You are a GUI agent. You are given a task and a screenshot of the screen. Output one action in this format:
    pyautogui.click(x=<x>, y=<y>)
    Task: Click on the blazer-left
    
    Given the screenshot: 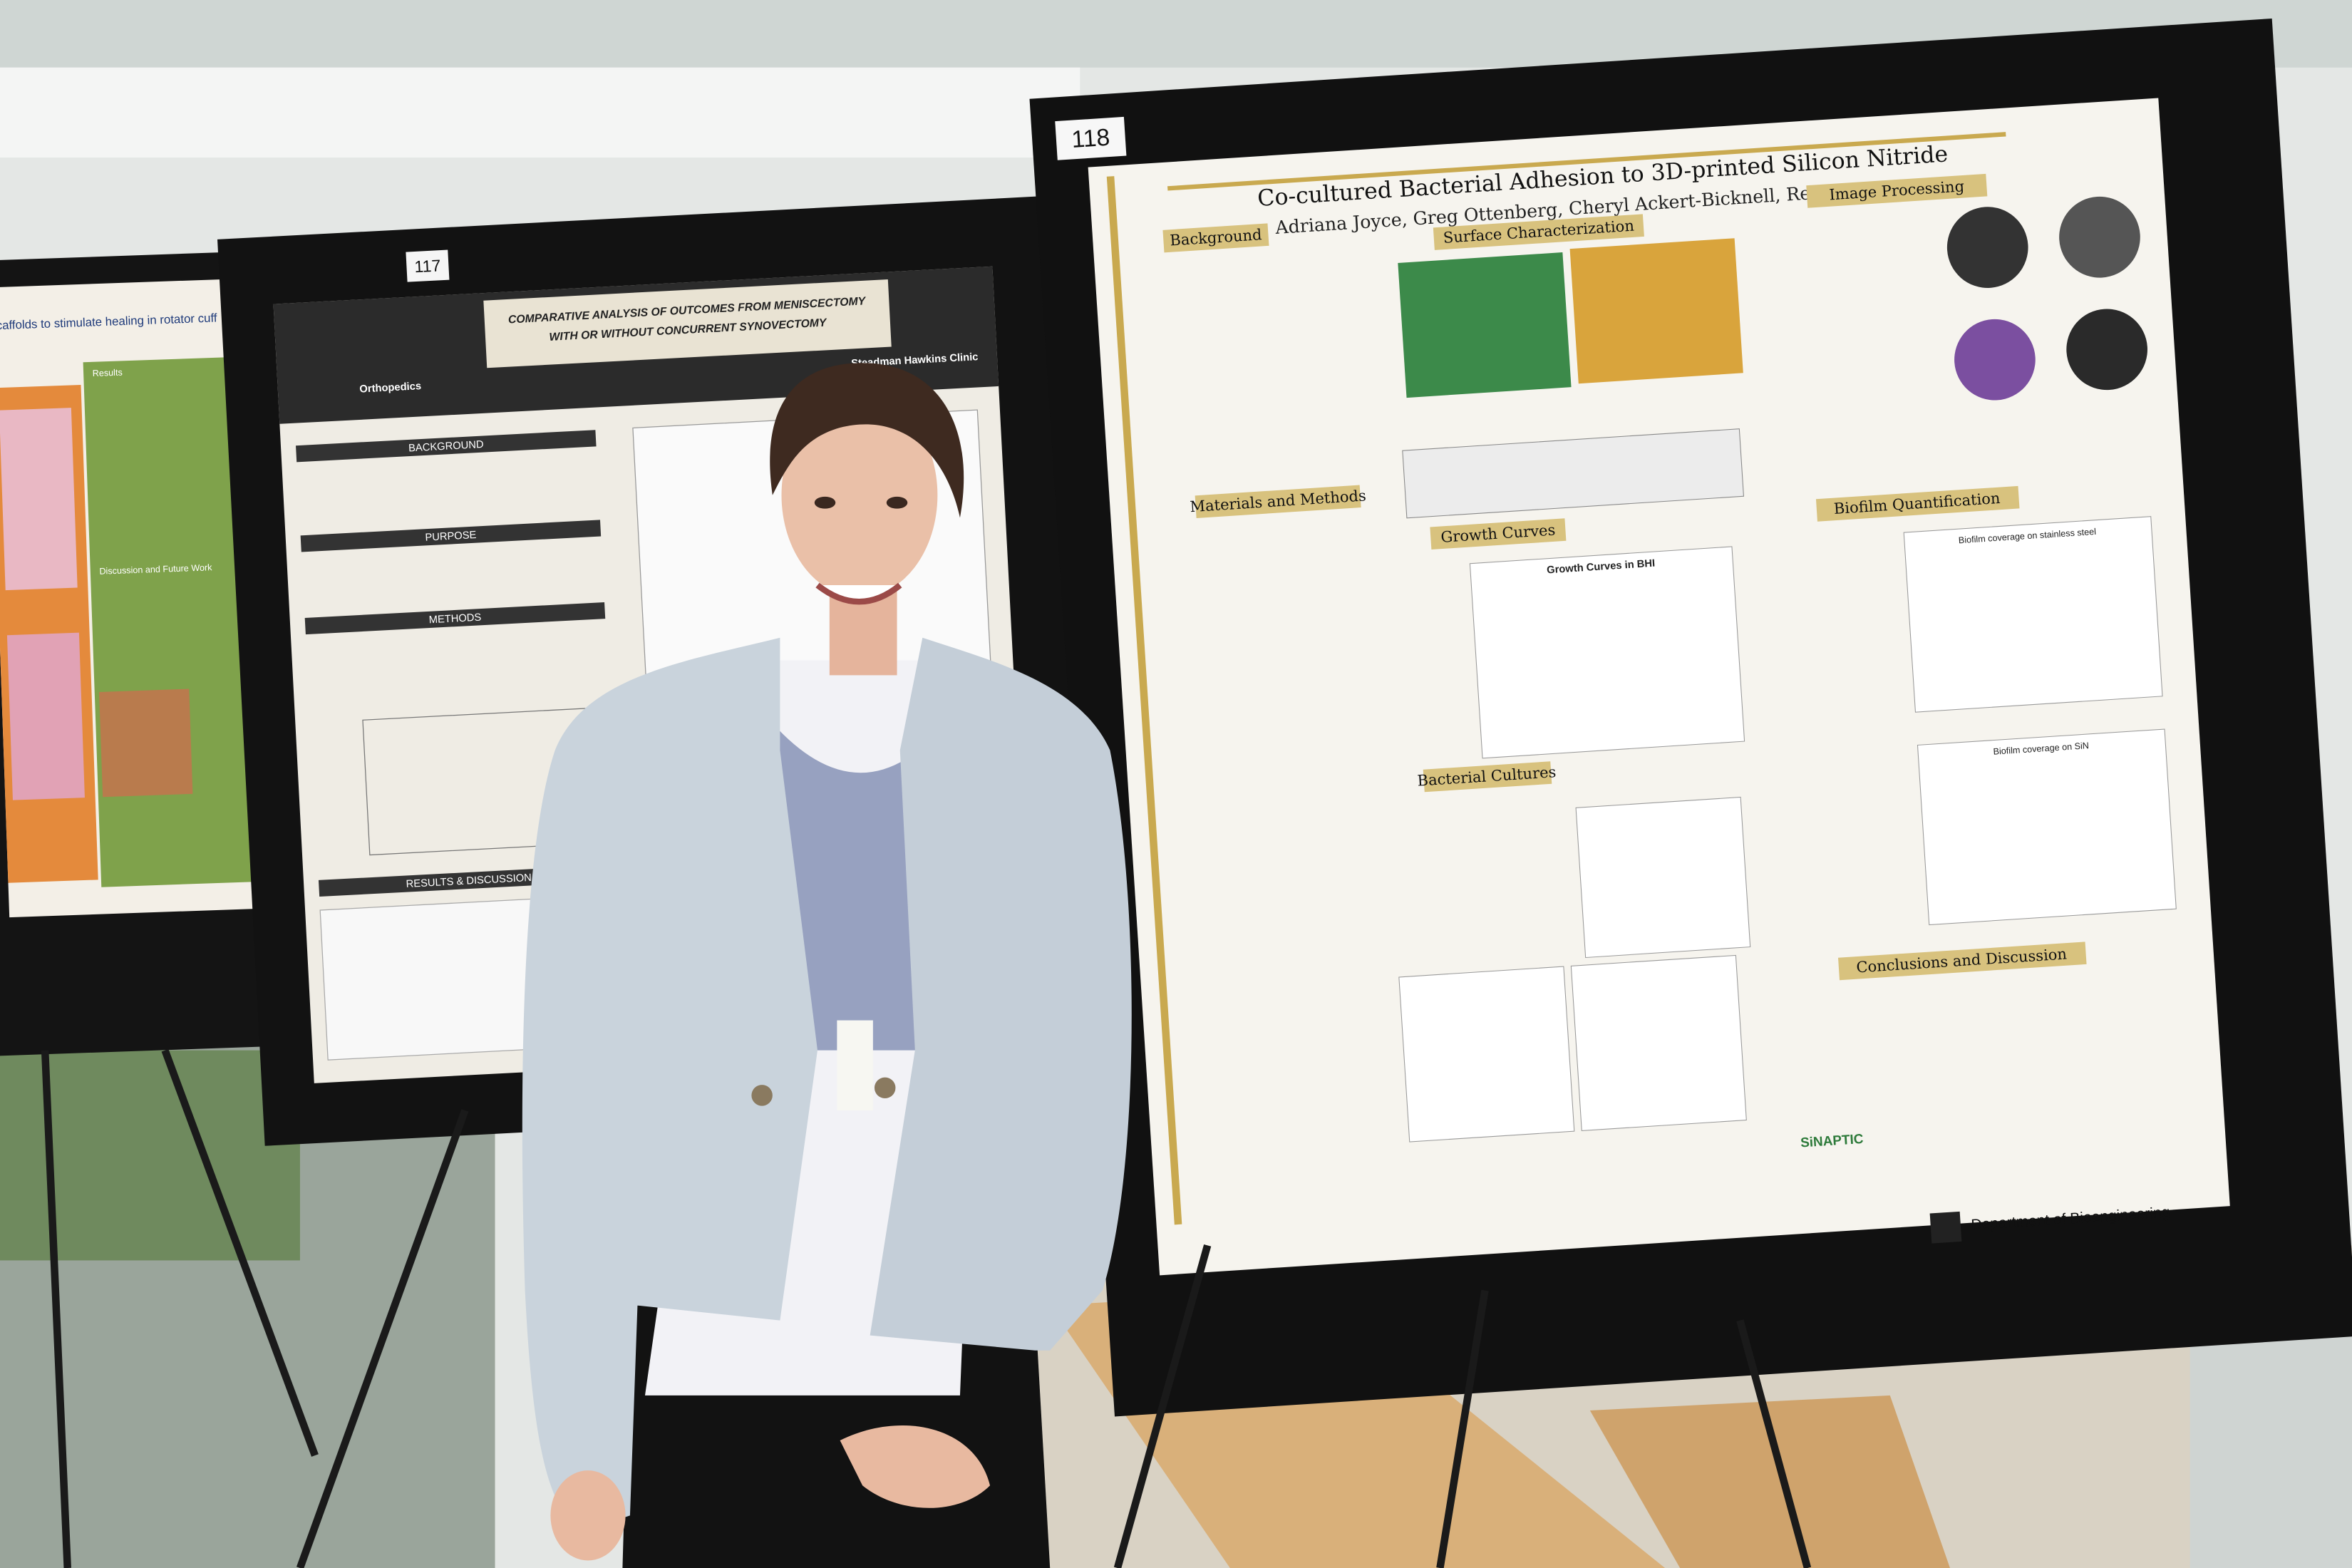 What is the action you would take?
    pyautogui.click(x=670, y=1084)
    